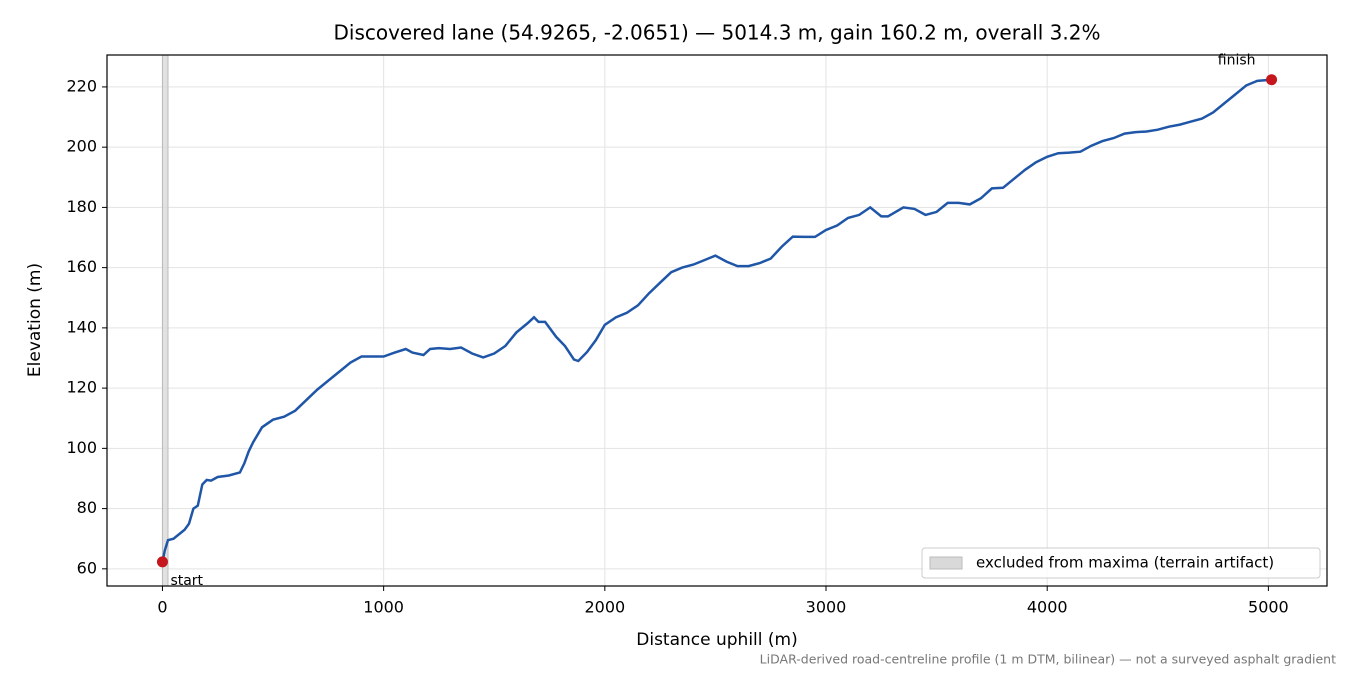 This screenshot has height=675, width=1350. Describe the element at coordinates (162, 562) in the screenshot. I see `start-marker` at that location.